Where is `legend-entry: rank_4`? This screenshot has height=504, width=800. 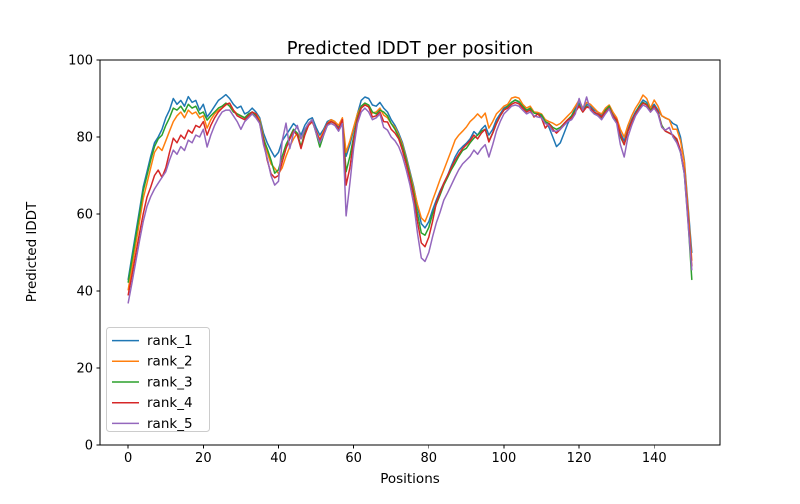 legend-entry: rank_4 is located at coordinates (152, 403).